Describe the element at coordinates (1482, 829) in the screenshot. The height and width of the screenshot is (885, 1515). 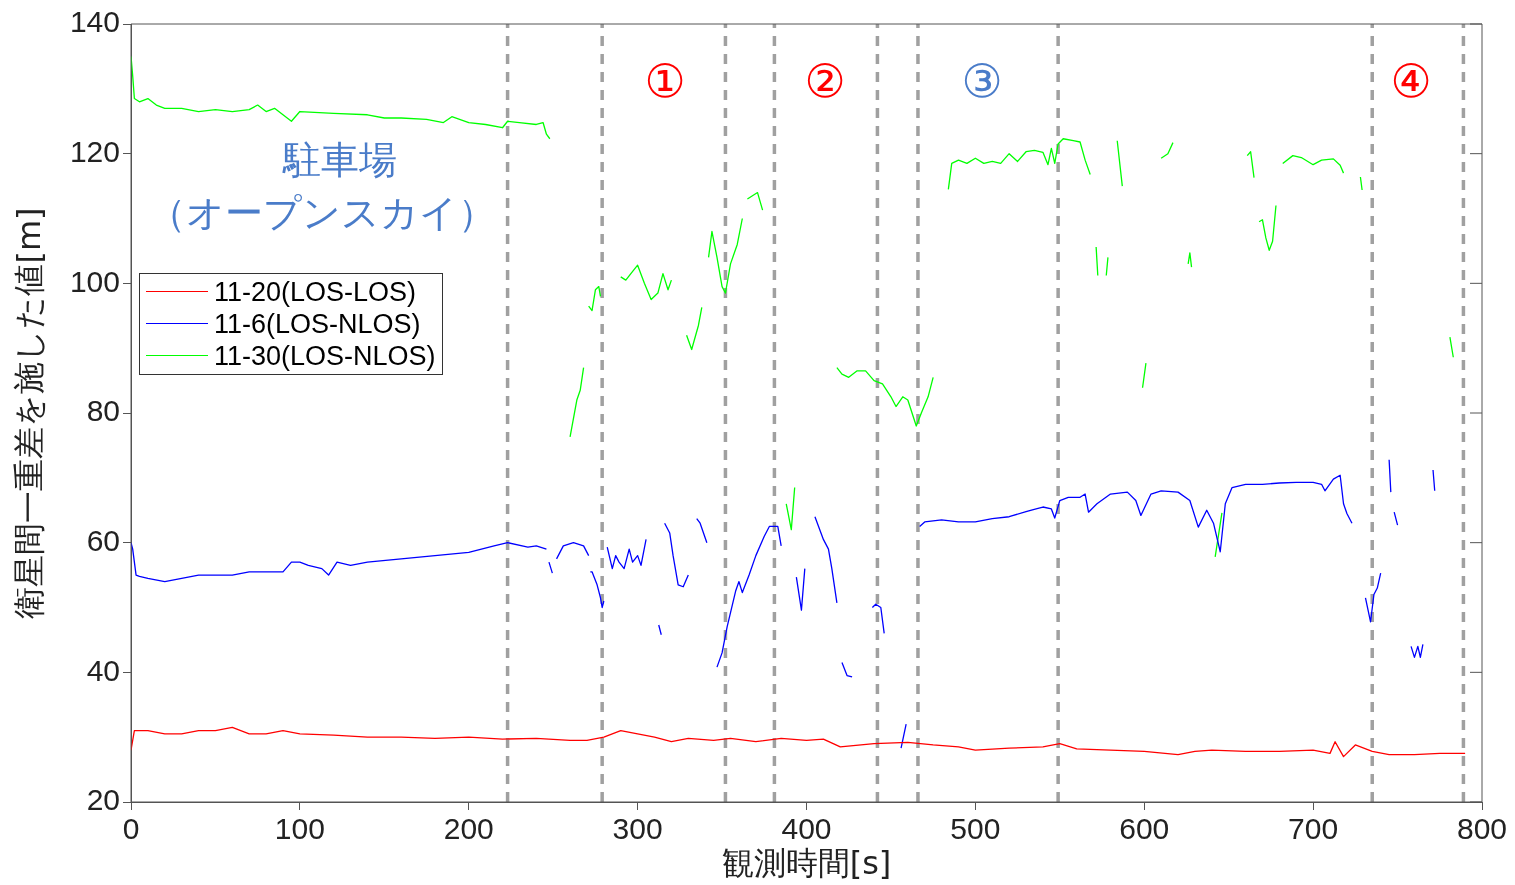
I see `x-tick-label: 800` at that location.